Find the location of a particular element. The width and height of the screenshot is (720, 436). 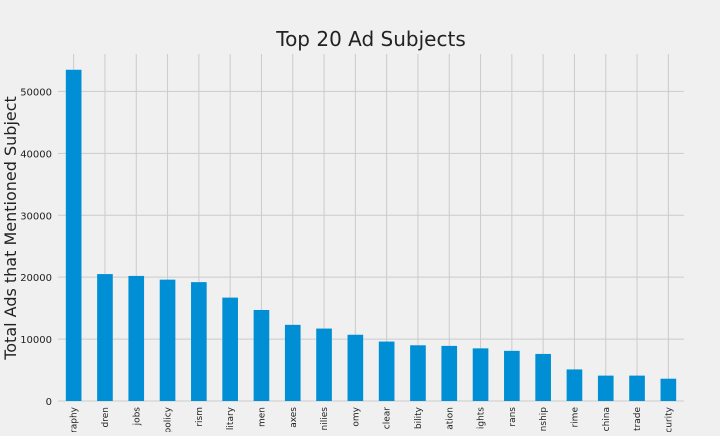

y-axis-label: Total Ads that Mentioned Subject is located at coordinates (10, 228).